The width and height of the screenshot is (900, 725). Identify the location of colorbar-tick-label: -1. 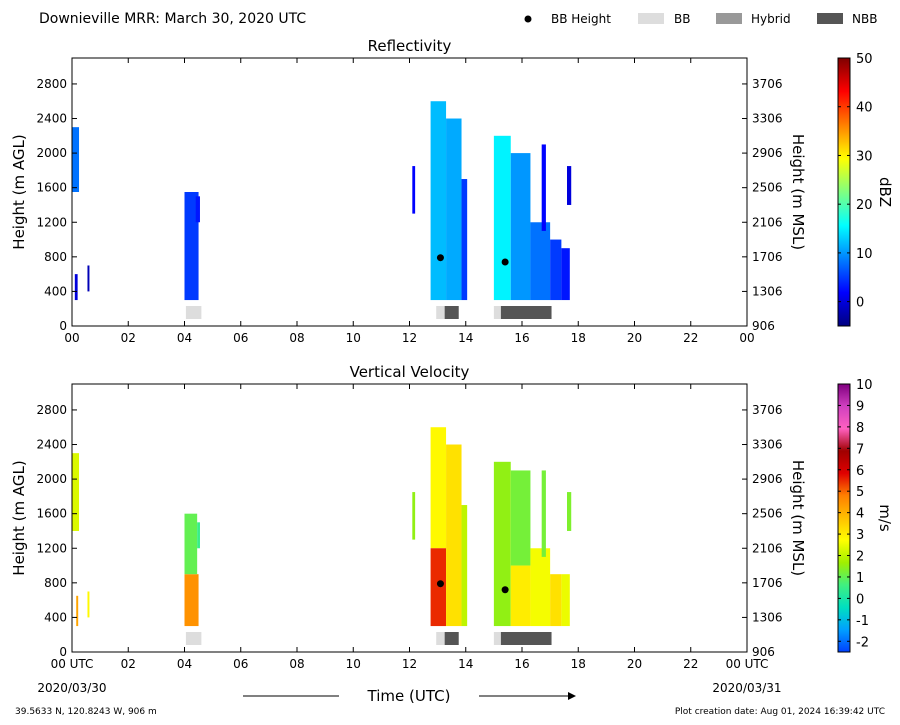
(862, 621).